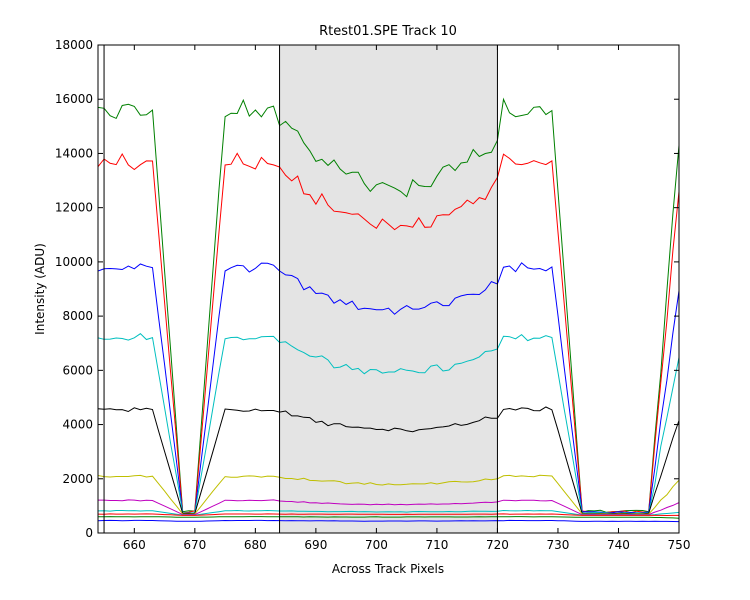 The width and height of the screenshot is (750, 600). What do you see at coordinates (74, 262) in the screenshot?
I see `y-tick-label: 10000` at bounding box center [74, 262].